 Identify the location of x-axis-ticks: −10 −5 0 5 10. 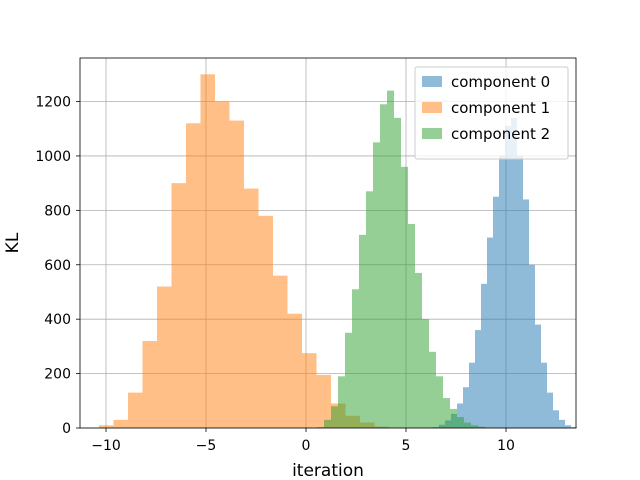
(303, 441).